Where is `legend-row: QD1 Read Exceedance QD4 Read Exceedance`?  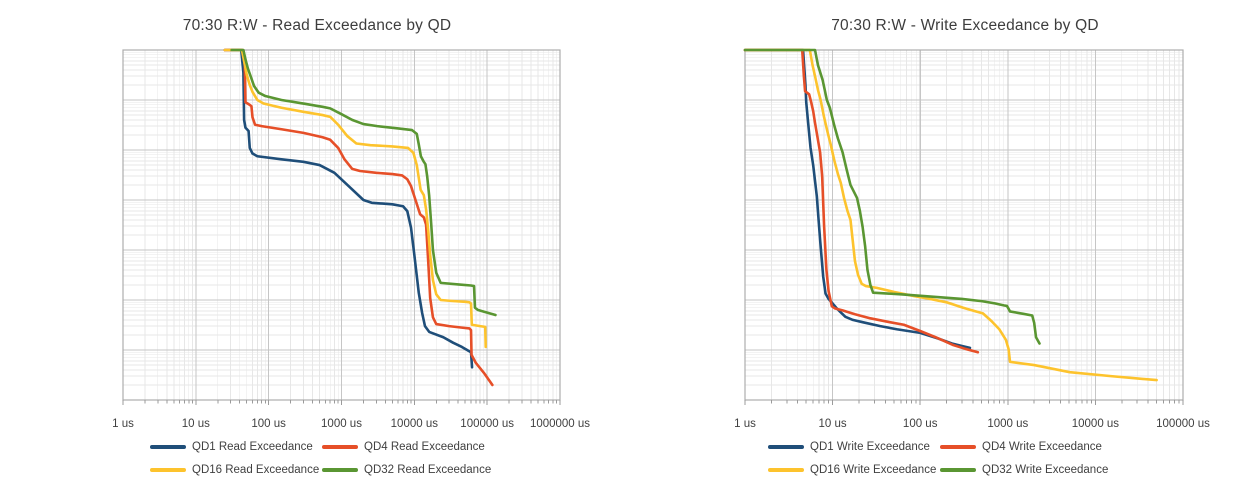 legend-row: QD1 Read Exceedance QD4 Read Exceedance is located at coordinates (322, 447).